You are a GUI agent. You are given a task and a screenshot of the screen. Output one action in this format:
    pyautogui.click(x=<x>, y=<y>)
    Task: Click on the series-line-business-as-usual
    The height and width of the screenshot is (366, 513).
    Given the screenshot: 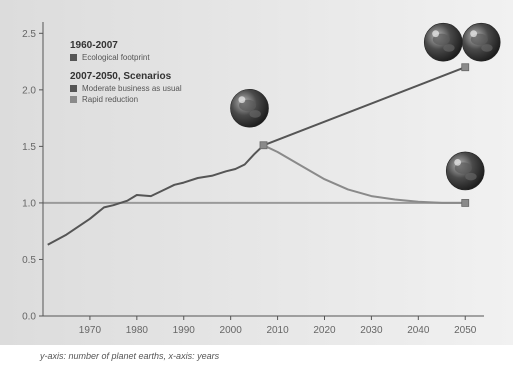 What is the action you would take?
    pyautogui.click(x=364, y=106)
    